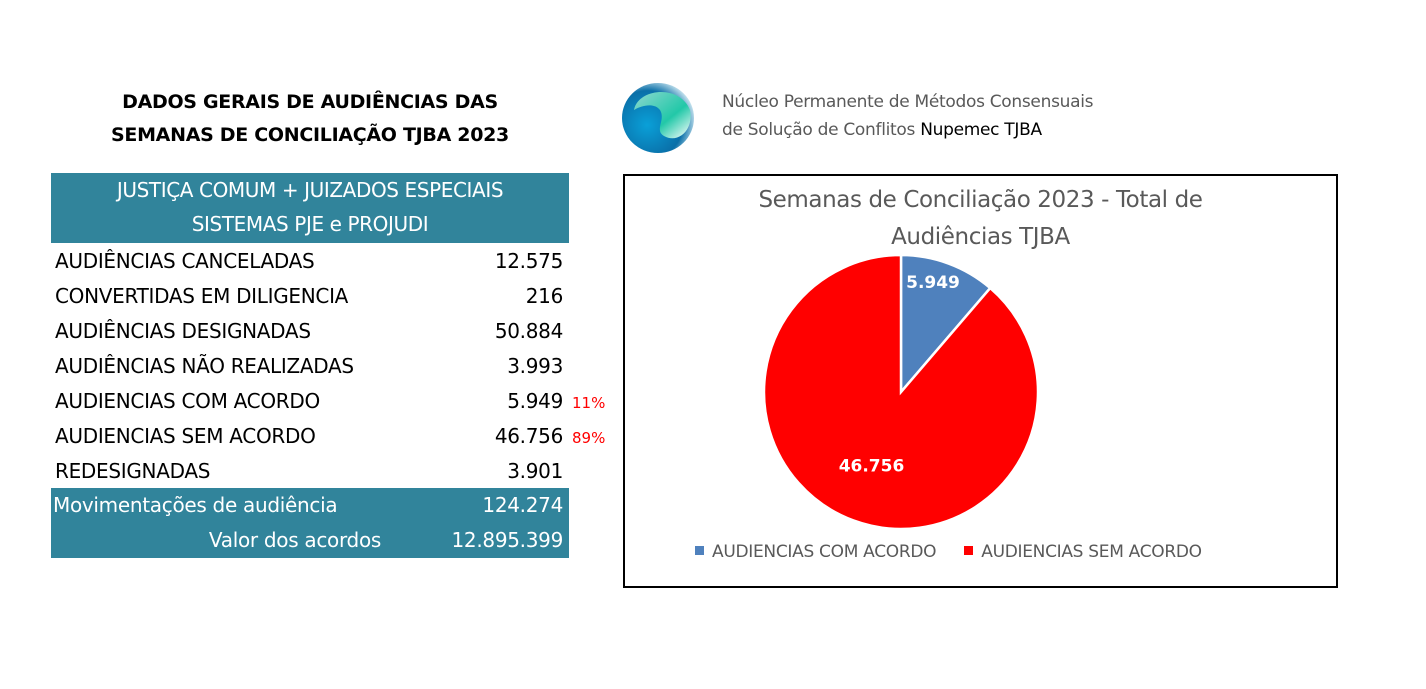 Image resolution: width=1426 pixels, height=689 pixels. I want to click on row-value: 5.949, so click(535, 401).